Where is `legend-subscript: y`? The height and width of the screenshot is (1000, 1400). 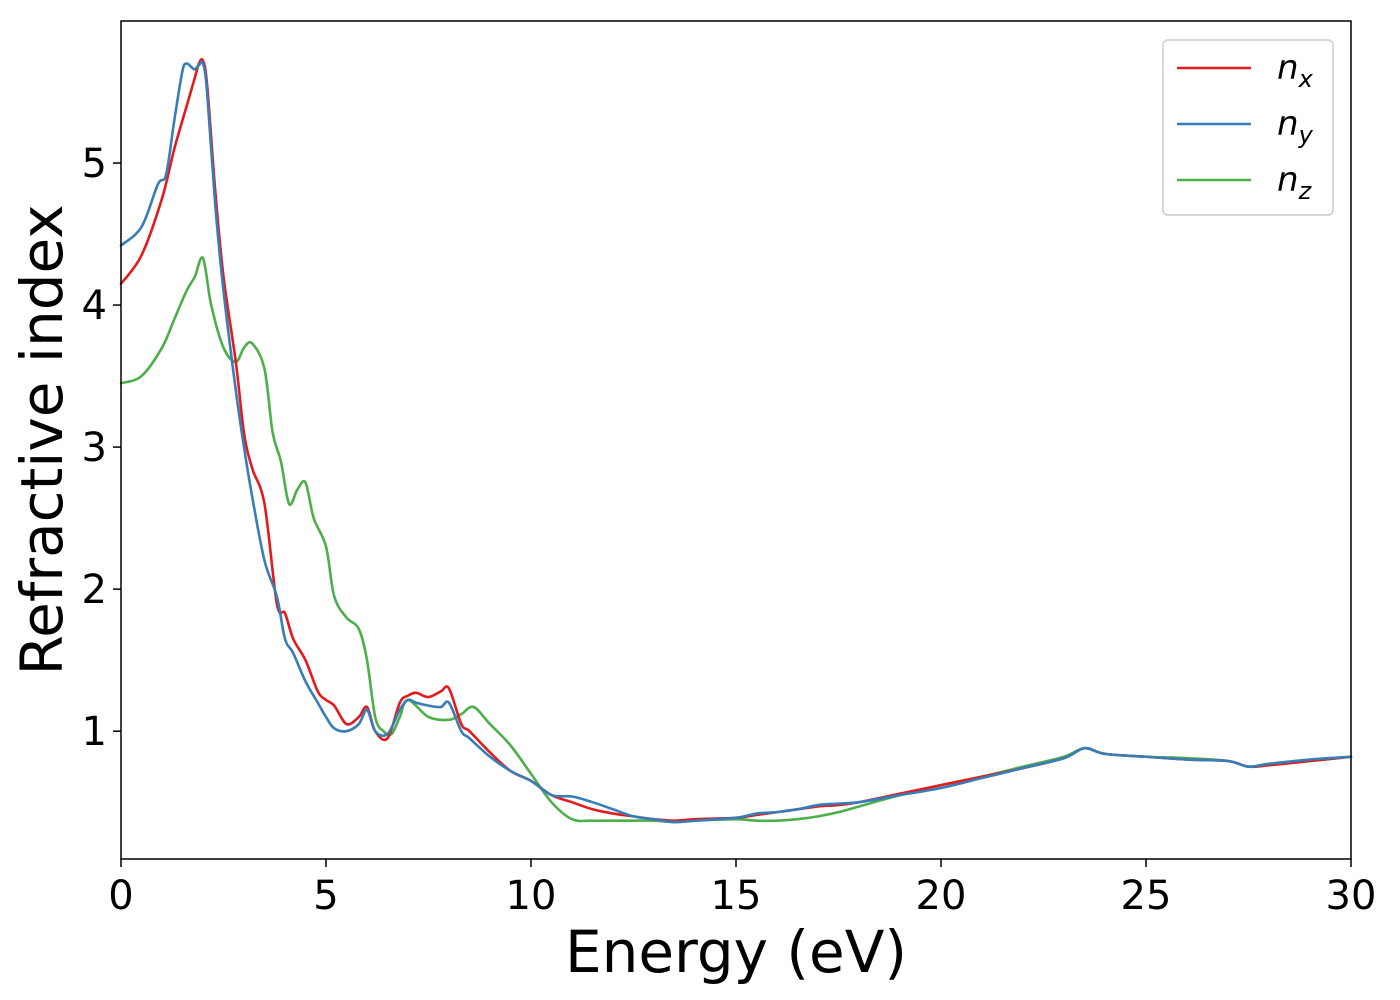 legend-subscript: y is located at coordinates (1306, 135).